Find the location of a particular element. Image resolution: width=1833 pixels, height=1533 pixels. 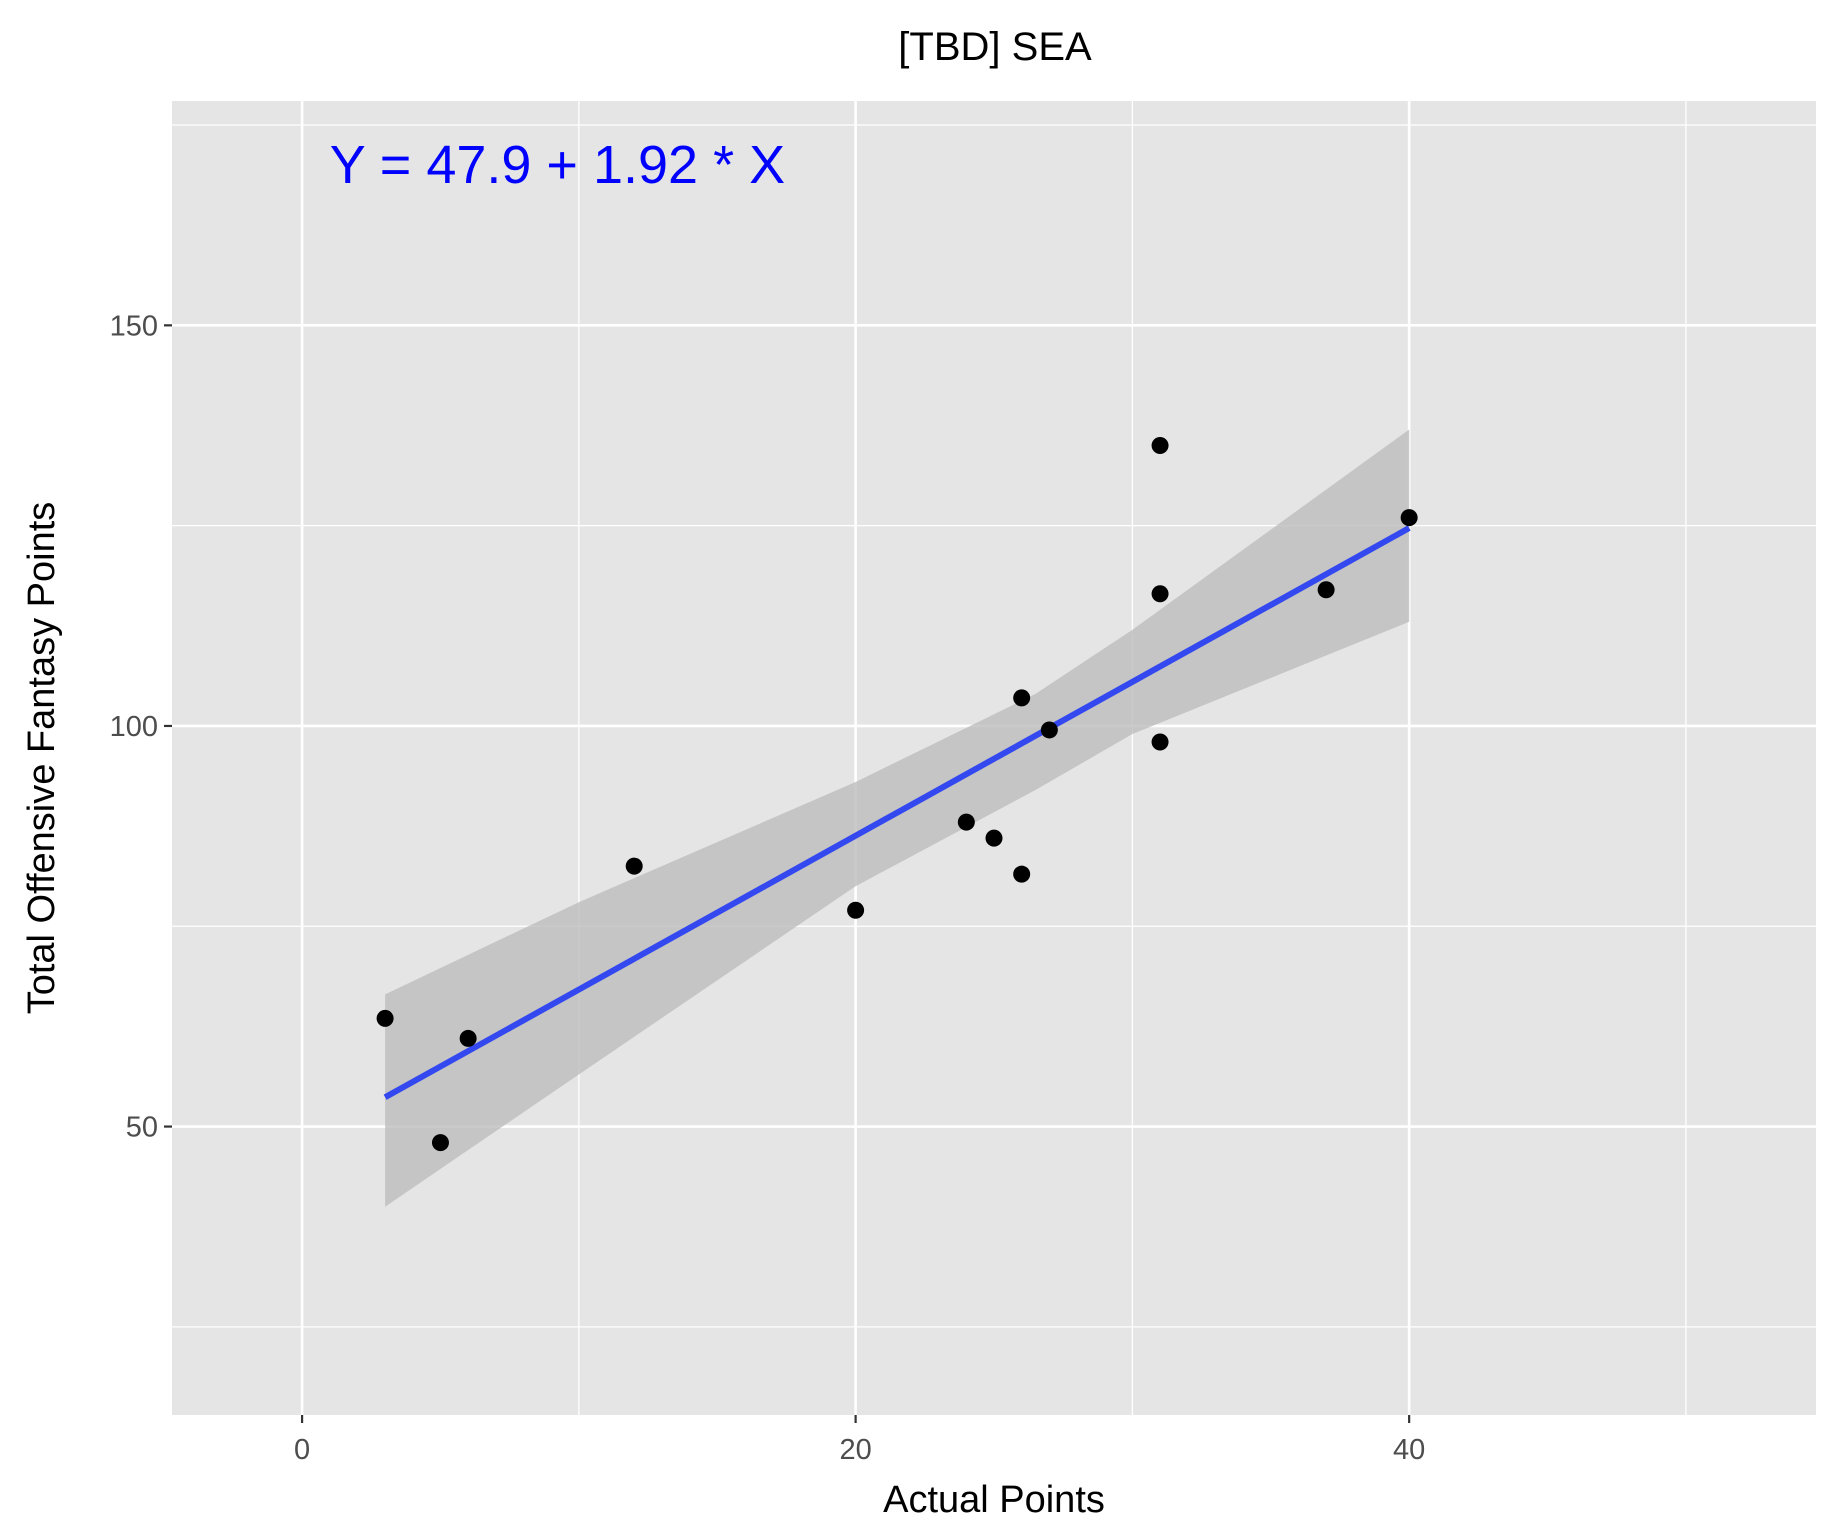

chart-title: [TBD] SEA is located at coordinates (995, 47).